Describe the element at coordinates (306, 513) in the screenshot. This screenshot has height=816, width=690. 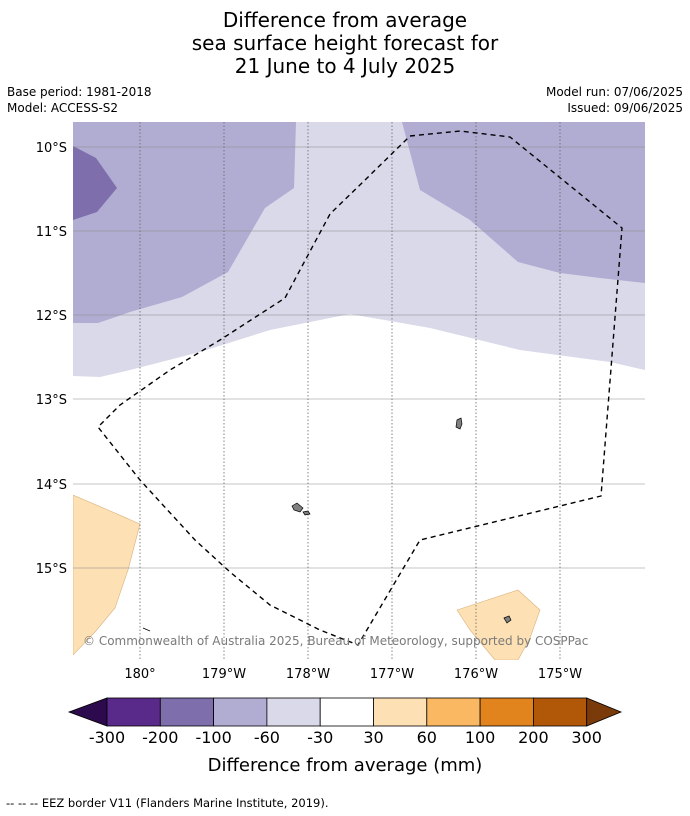
I see `island-alofi` at that location.